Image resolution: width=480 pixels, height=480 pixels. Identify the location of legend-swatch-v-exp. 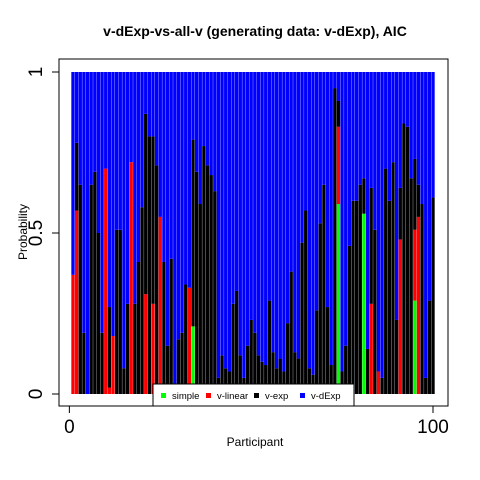
(256, 395).